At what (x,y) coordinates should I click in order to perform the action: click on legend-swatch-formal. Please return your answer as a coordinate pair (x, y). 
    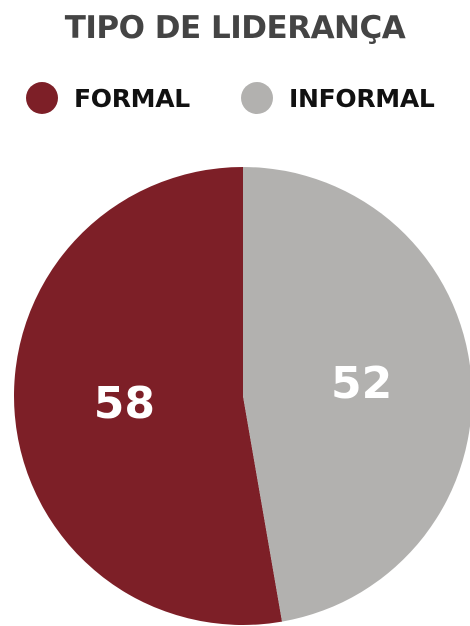
    Looking at the image, I should click on (42, 98).